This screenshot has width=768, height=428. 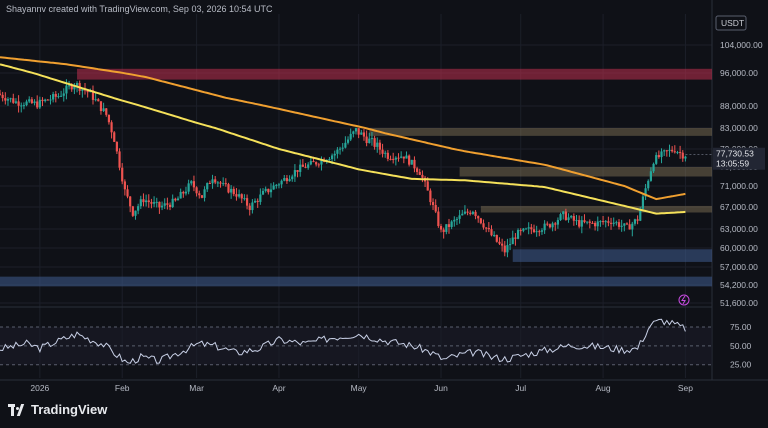 I want to click on time-tick-label: 2026, so click(x=39, y=388).